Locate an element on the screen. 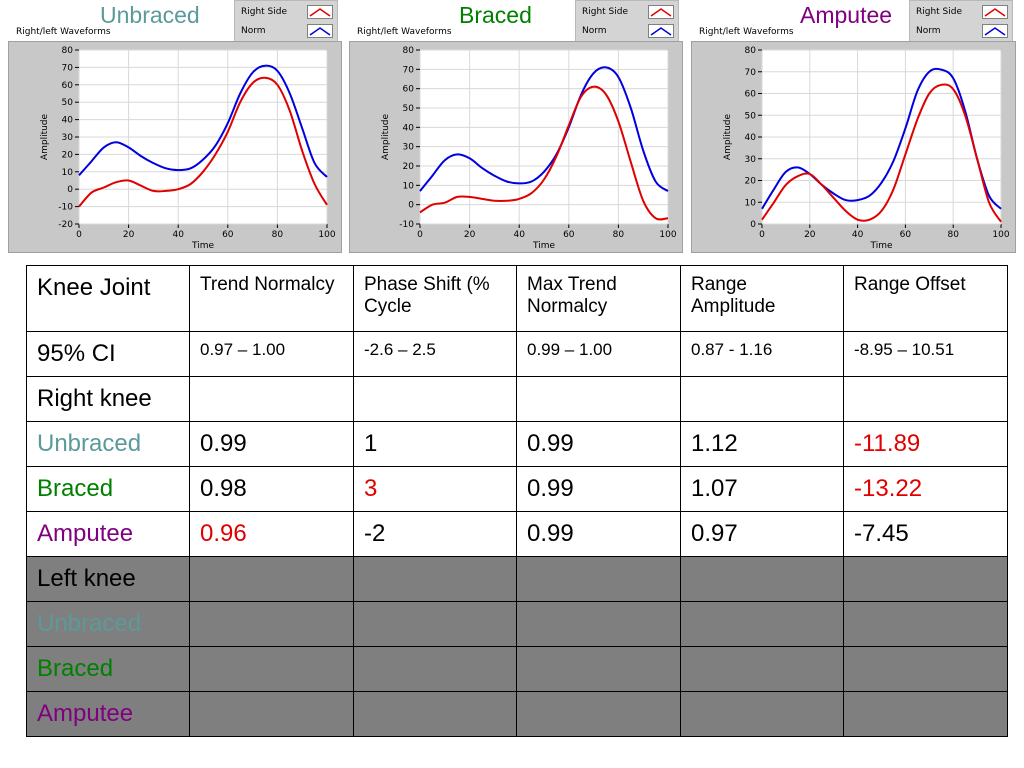 This screenshot has height=768, width=1024. x-tick-label: 40 is located at coordinates (858, 235).